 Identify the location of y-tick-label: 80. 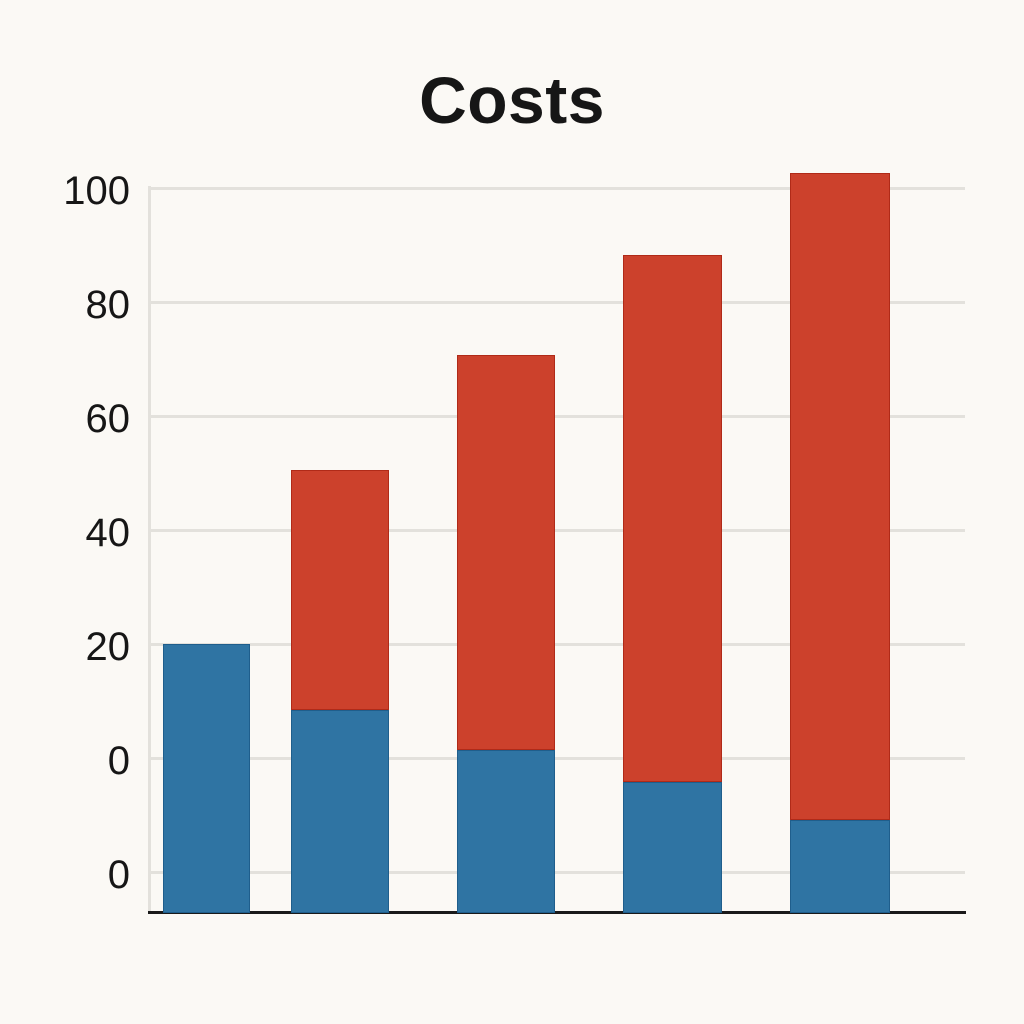
(108, 305).